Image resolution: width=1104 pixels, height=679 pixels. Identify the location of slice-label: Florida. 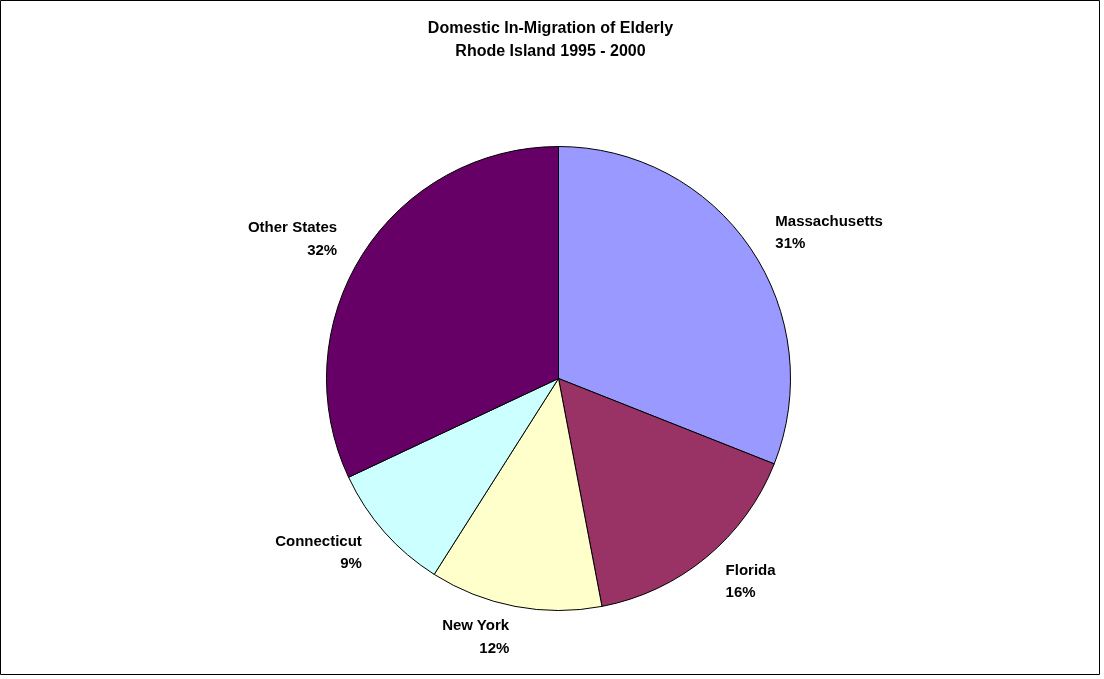
(751, 569).